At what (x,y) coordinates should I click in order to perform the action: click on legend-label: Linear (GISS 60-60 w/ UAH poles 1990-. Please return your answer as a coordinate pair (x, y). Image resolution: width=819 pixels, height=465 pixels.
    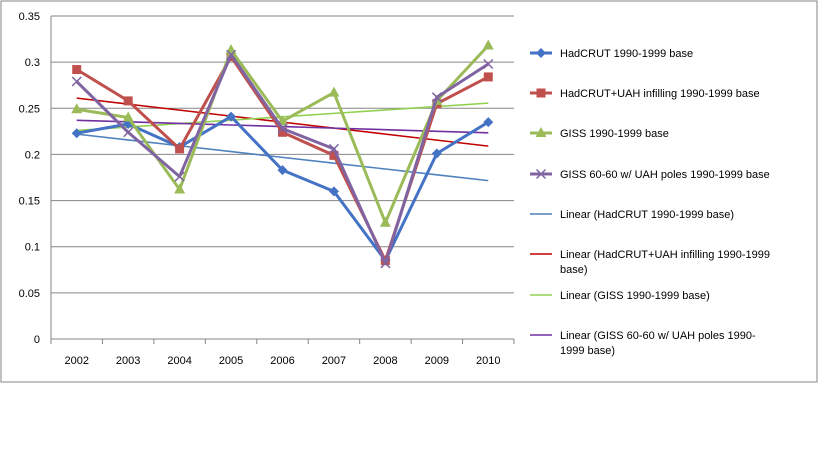
    Looking at the image, I should click on (658, 336).